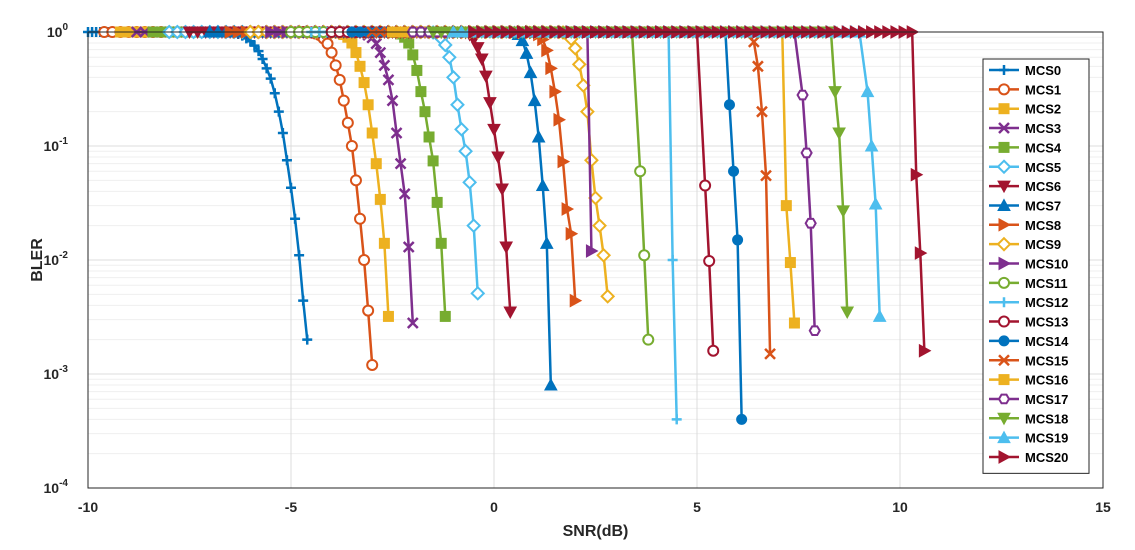 The image size is (1135, 550). I want to click on legend-entry: MCS11, so click(1028, 283).